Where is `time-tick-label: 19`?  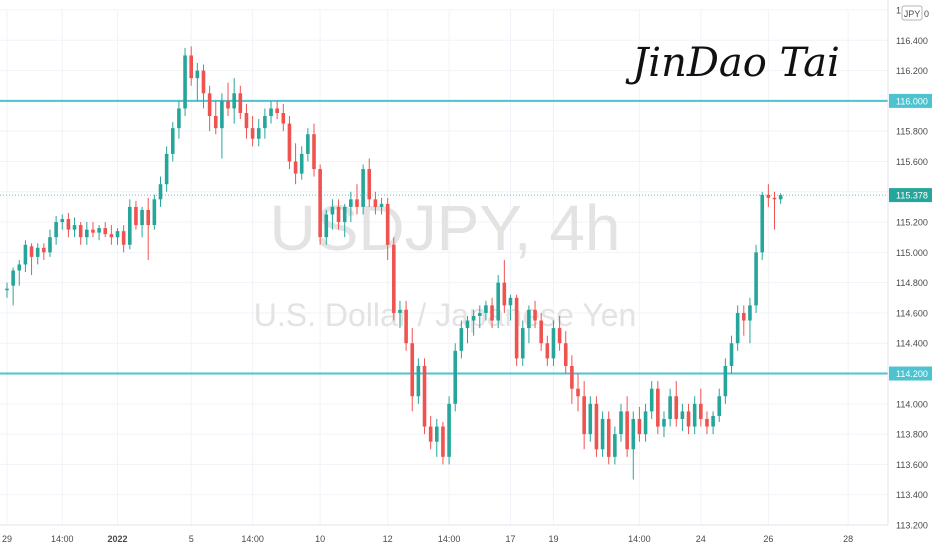
time-tick-label: 19 is located at coordinates (553, 539).